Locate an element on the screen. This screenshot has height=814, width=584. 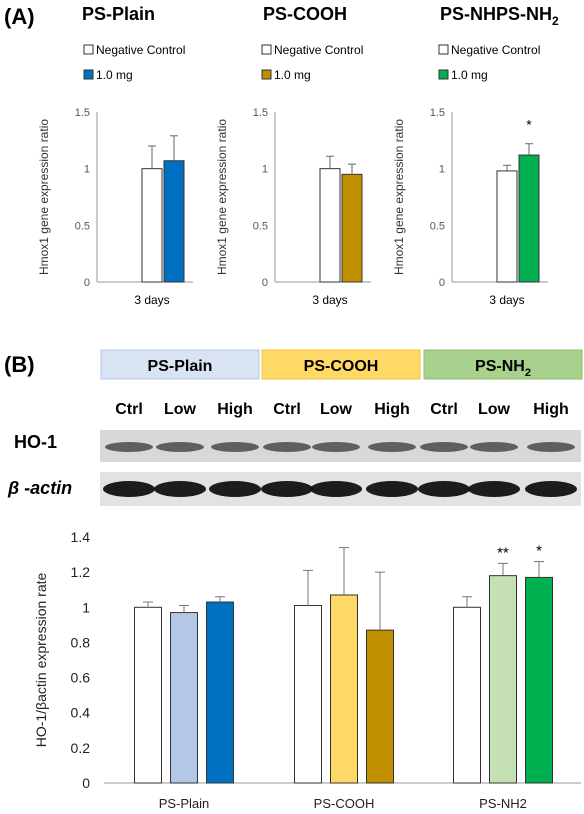
chart-title: PS-Plain is located at coordinates (118, 14).